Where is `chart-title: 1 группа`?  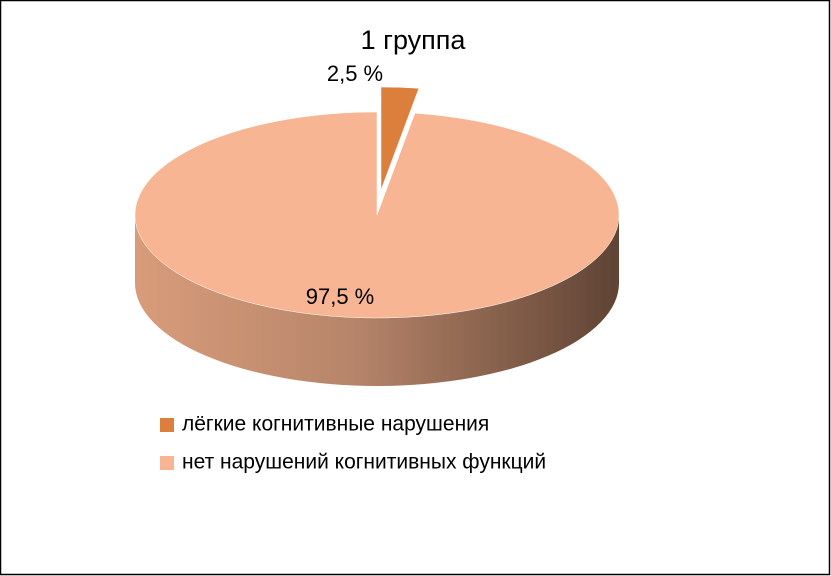 chart-title: 1 группа is located at coordinates (414, 40).